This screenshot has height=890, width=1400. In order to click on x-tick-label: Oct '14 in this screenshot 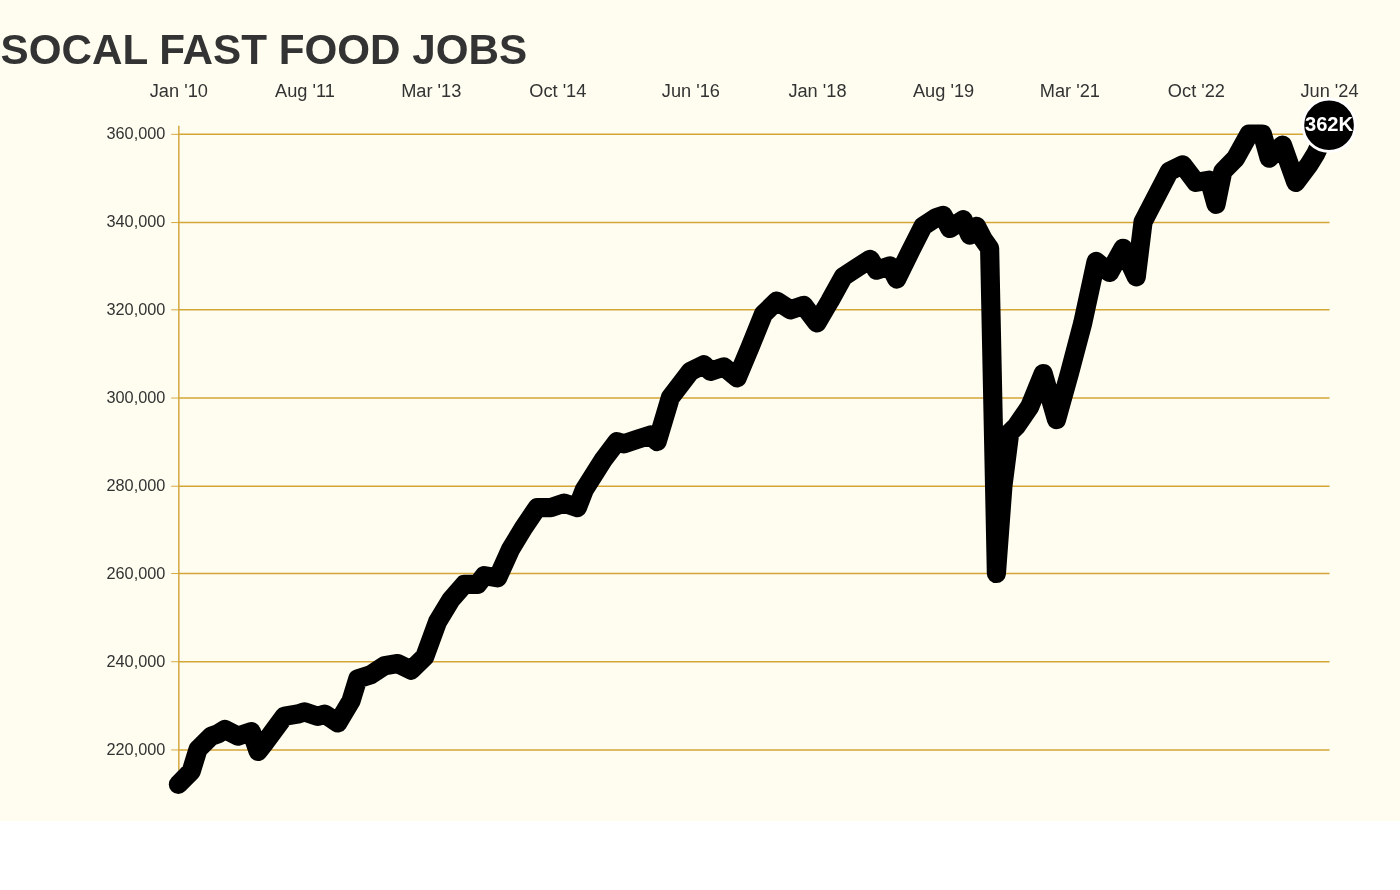, I will do `click(558, 90)`.